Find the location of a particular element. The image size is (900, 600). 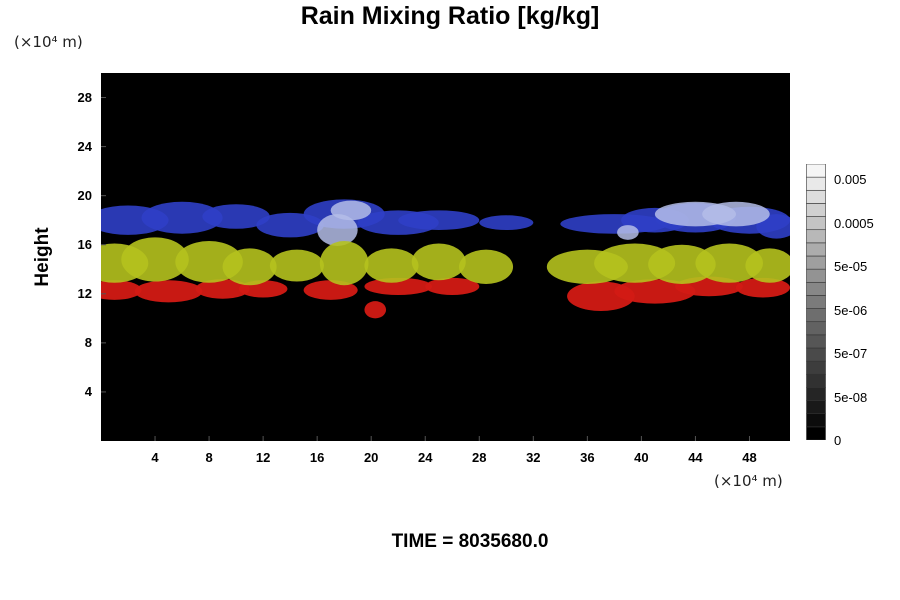

x-tick-label: 20 is located at coordinates (371, 457).